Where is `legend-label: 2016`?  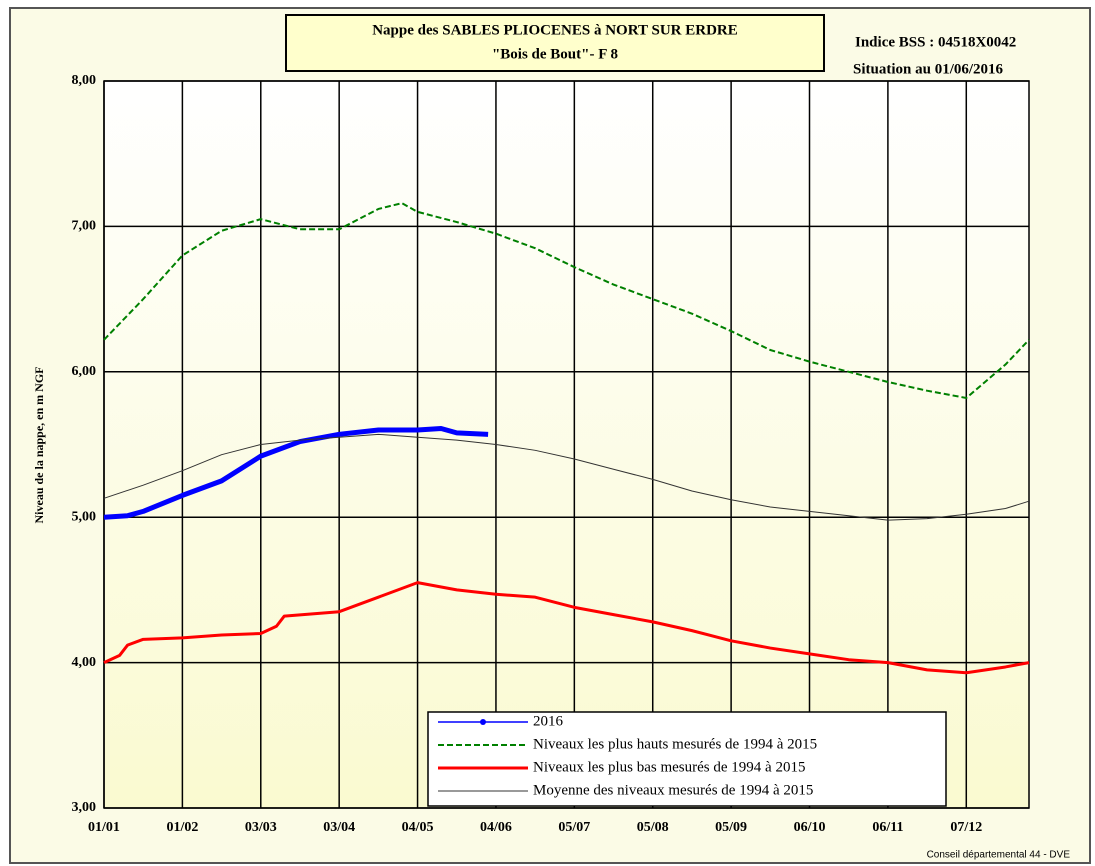 legend-label: 2016 is located at coordinates (548, 721).